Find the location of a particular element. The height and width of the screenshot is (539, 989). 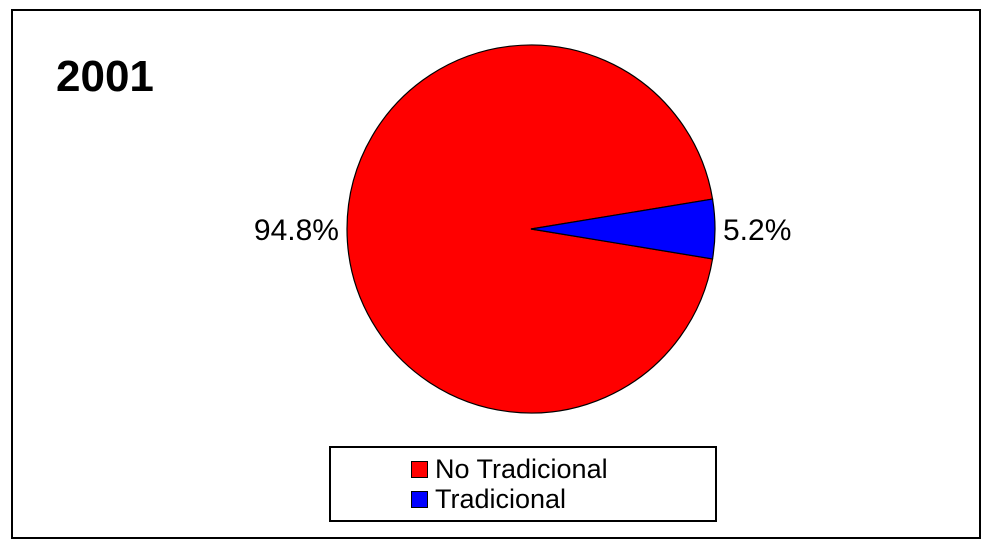

legend-item-no-tradicional: No Tradicional is located at coordinates (509, 469).